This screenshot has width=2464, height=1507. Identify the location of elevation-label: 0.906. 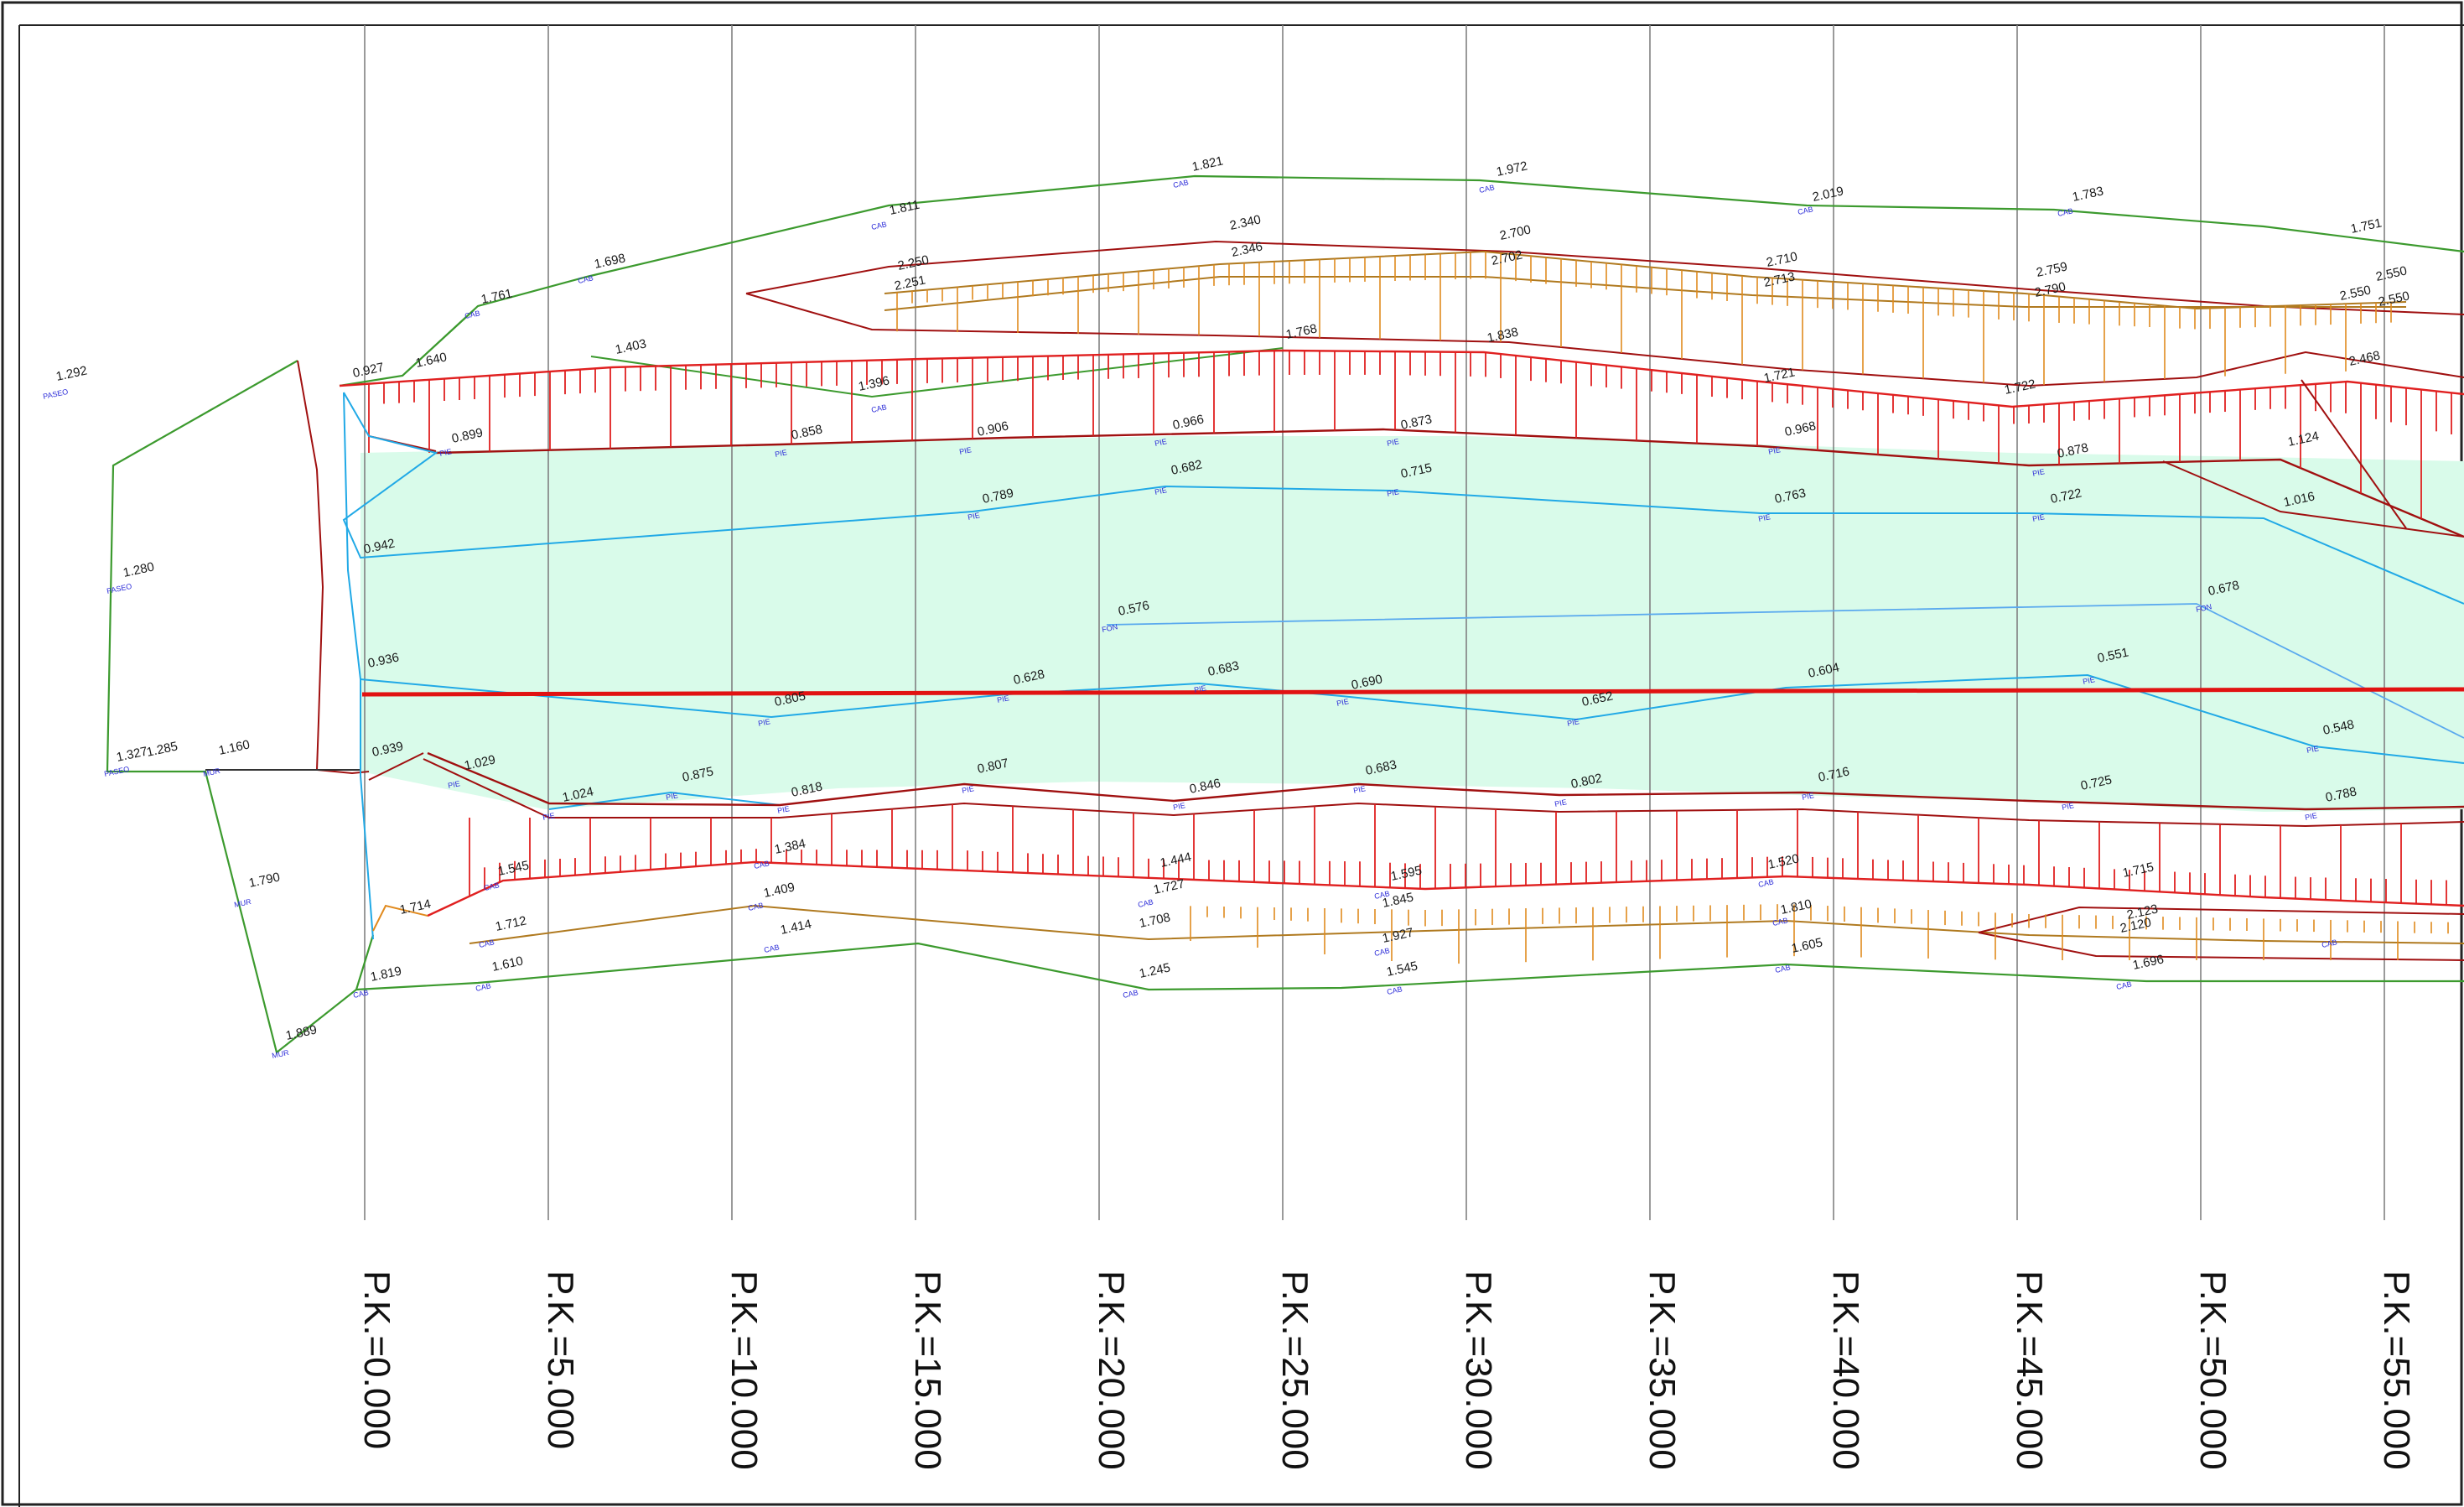
(992, 428).